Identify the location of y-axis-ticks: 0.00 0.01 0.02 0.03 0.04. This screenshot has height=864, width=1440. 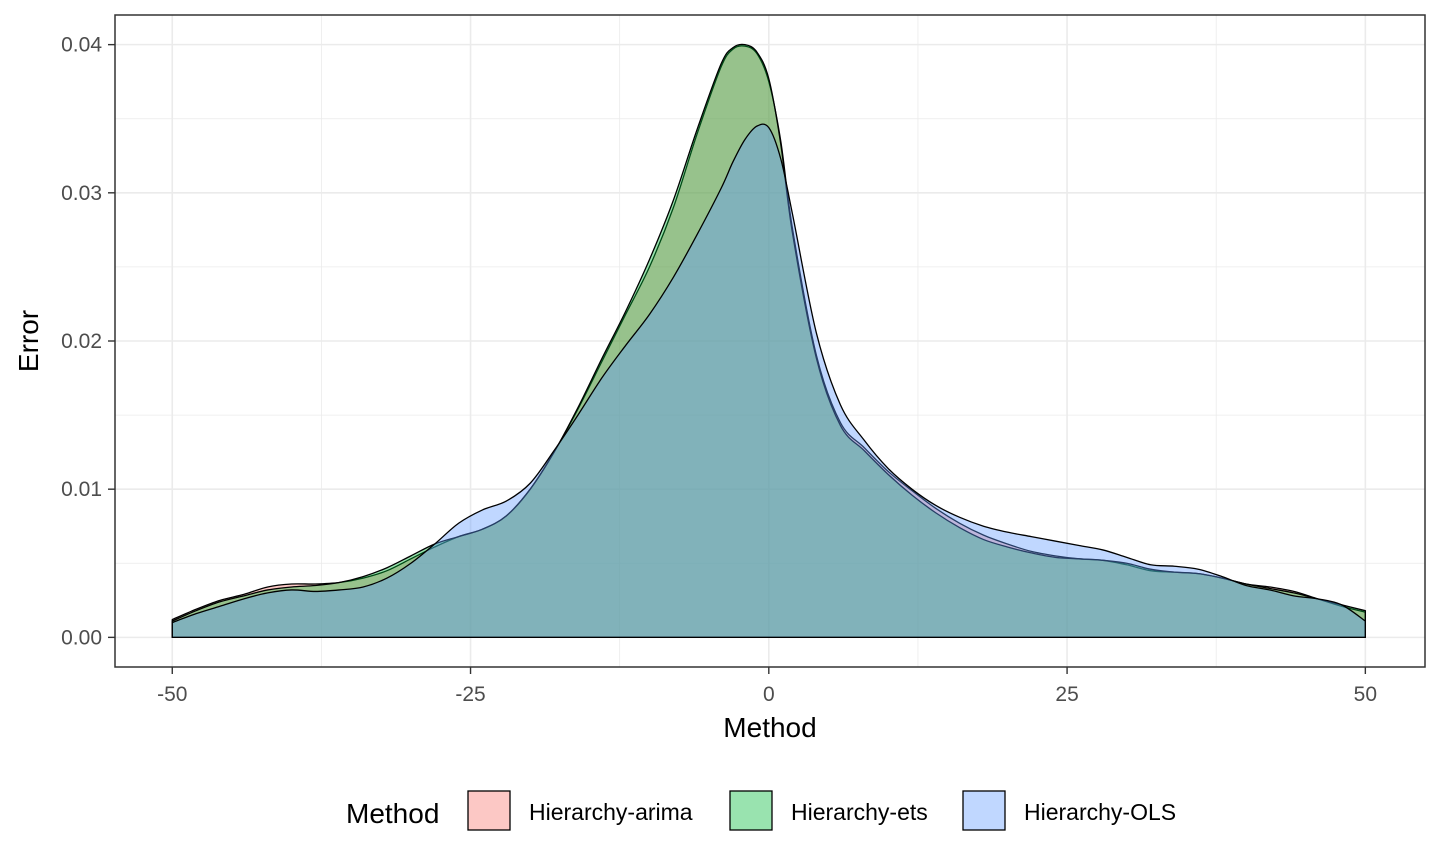
(88, 341).